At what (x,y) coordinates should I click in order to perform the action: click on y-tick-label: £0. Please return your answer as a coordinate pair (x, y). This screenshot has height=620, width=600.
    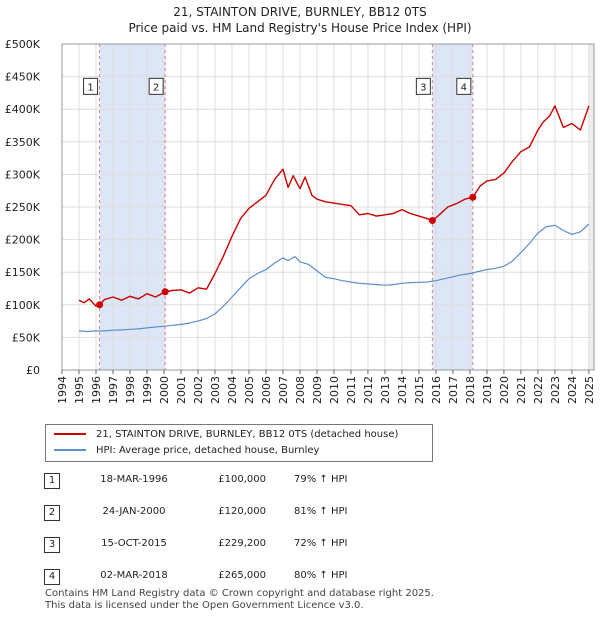
    Looking at the image, I should click on (33, 370).